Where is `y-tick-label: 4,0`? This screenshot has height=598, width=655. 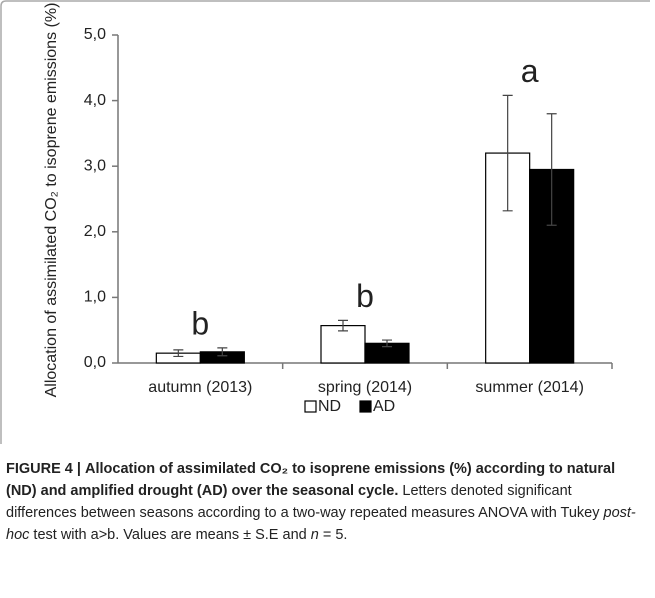 y-tick-label: 4,0 is located at coordinates (95, 100).